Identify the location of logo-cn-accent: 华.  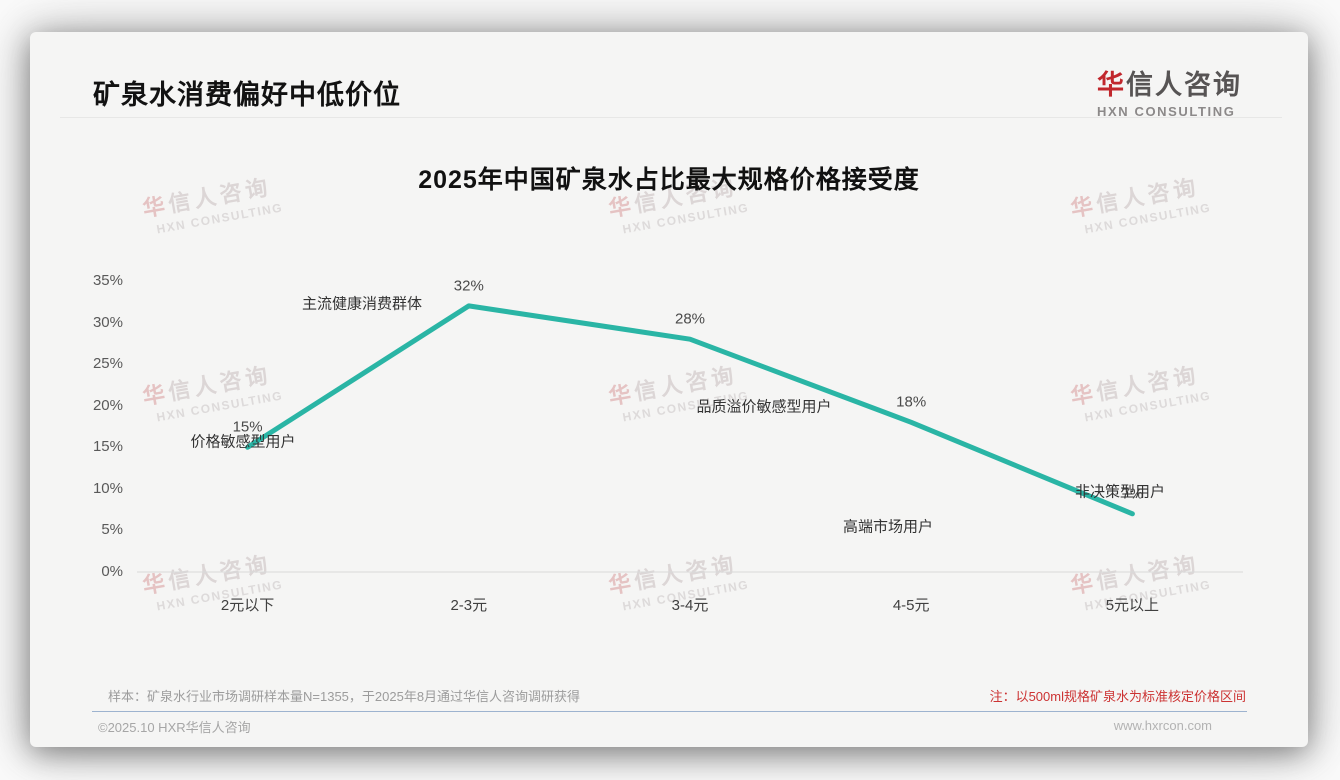
(1111, 85).